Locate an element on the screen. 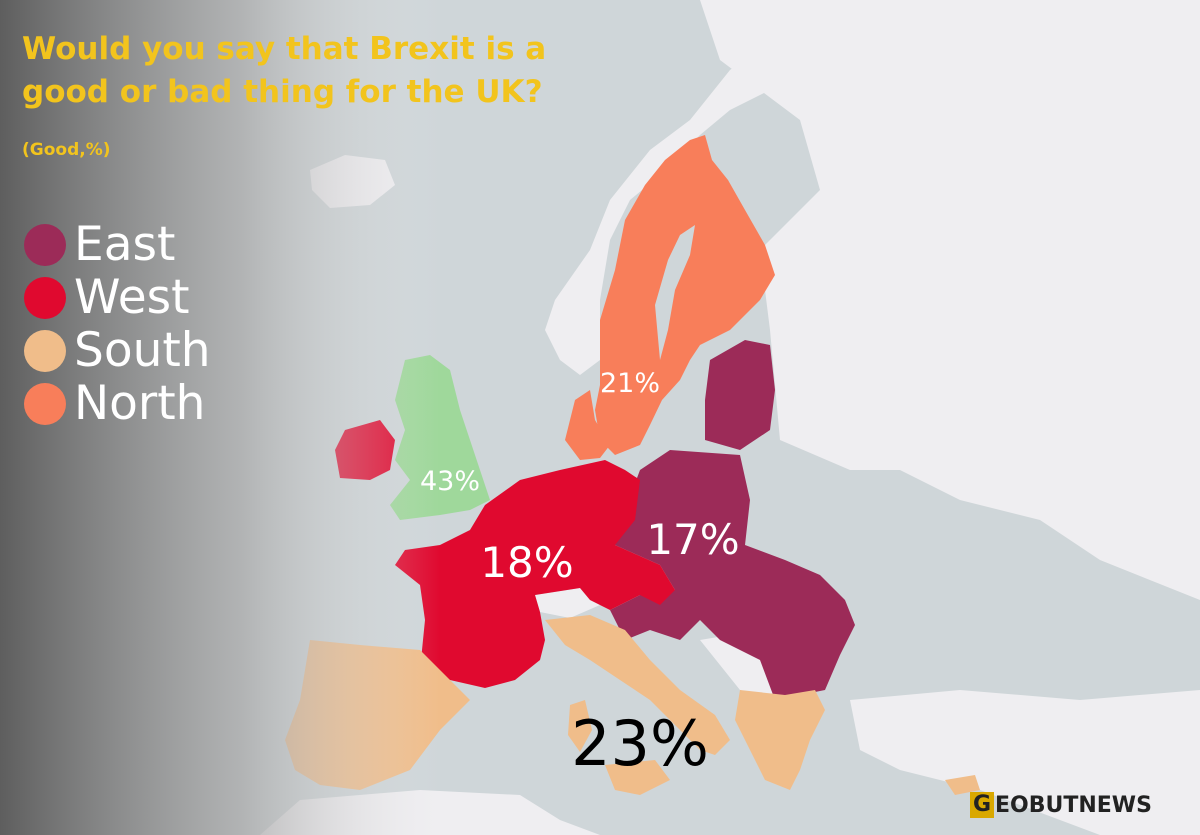 The width and height of the screenshot is (1200, 835). land-turkey is located at coordinates (1025, 762).